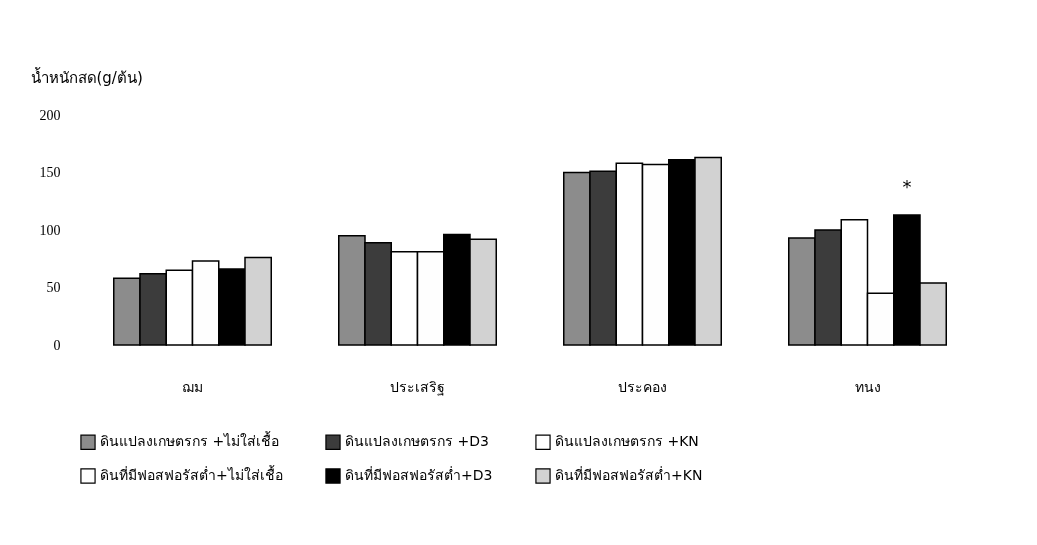 This screenshot has height=545, width=1037. I want to click on legend-label: ดินแปลงเกษตรกร +D3, so click(417, 441).